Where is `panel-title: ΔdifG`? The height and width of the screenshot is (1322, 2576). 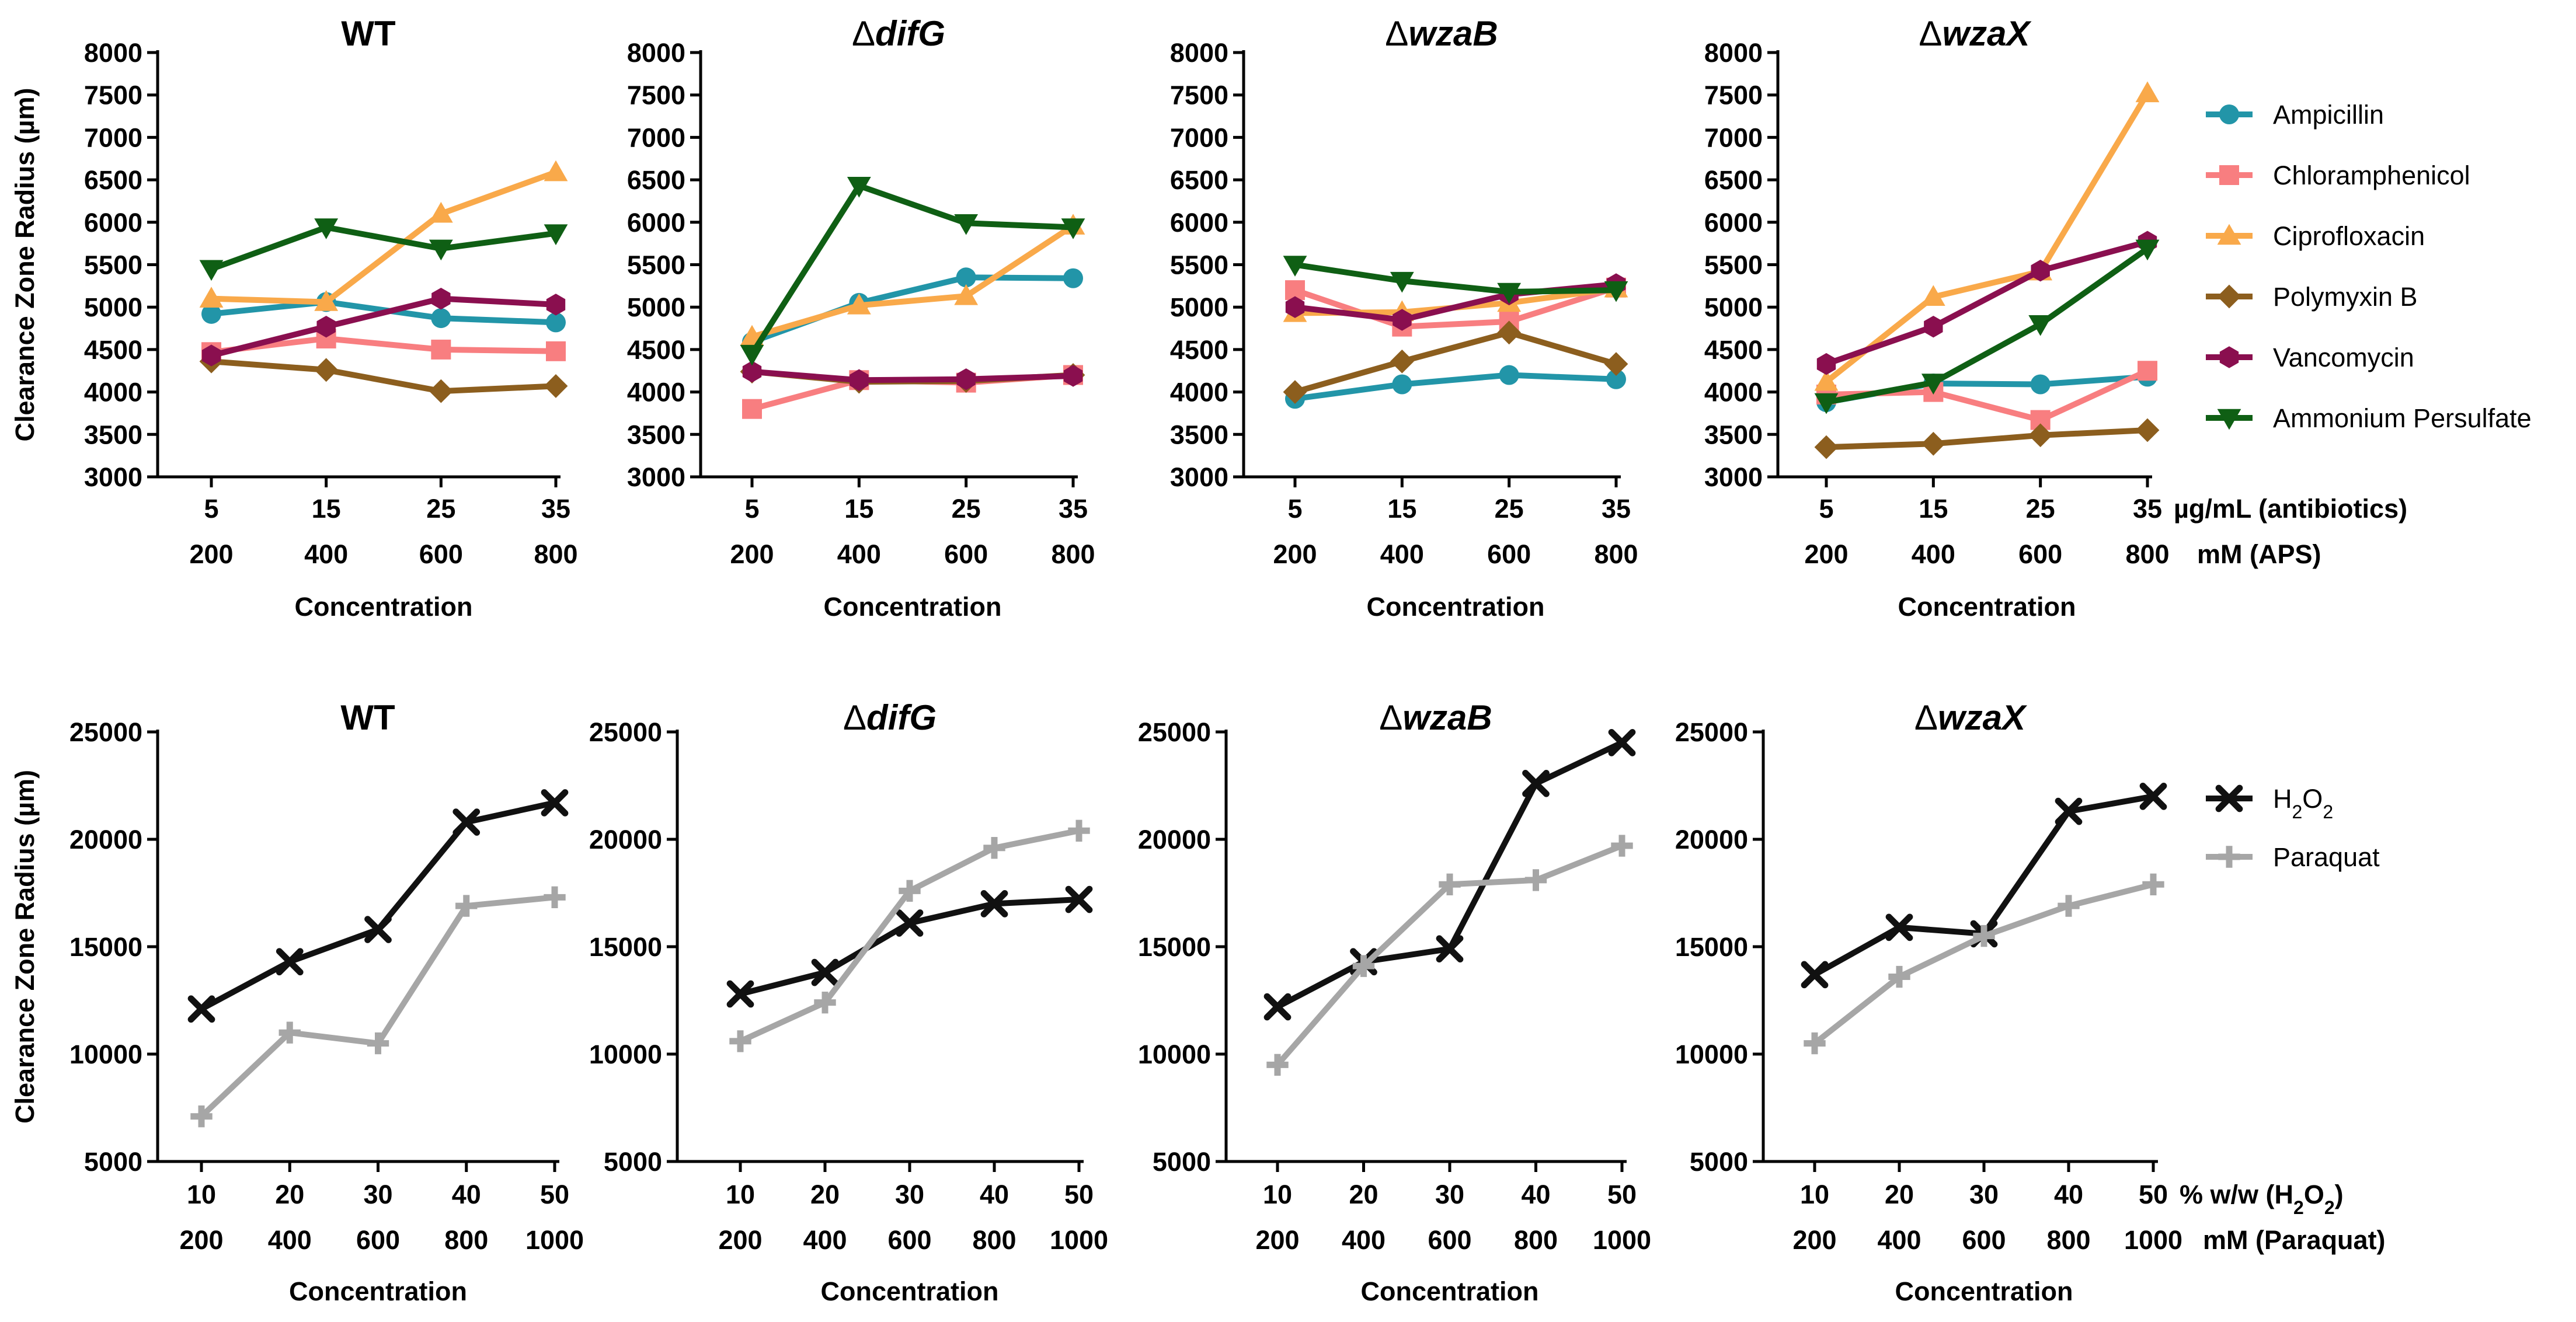
panel-title: ΔdifG is located at coordinates (898, 34).